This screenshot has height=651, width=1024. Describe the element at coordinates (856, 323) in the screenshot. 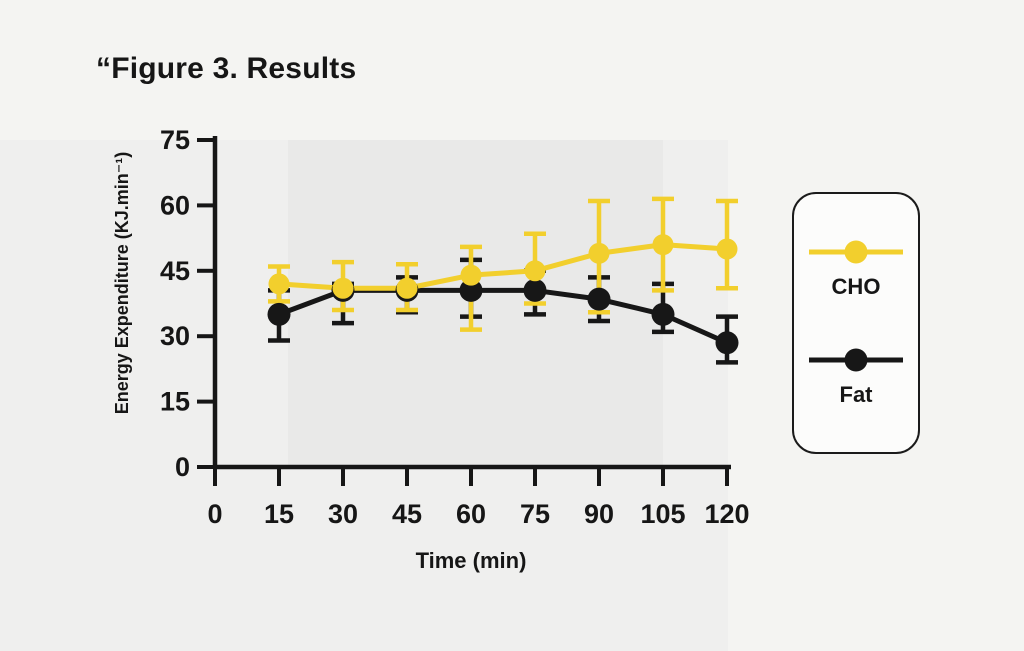

I see `legend-box: CHO Fat` at that location.